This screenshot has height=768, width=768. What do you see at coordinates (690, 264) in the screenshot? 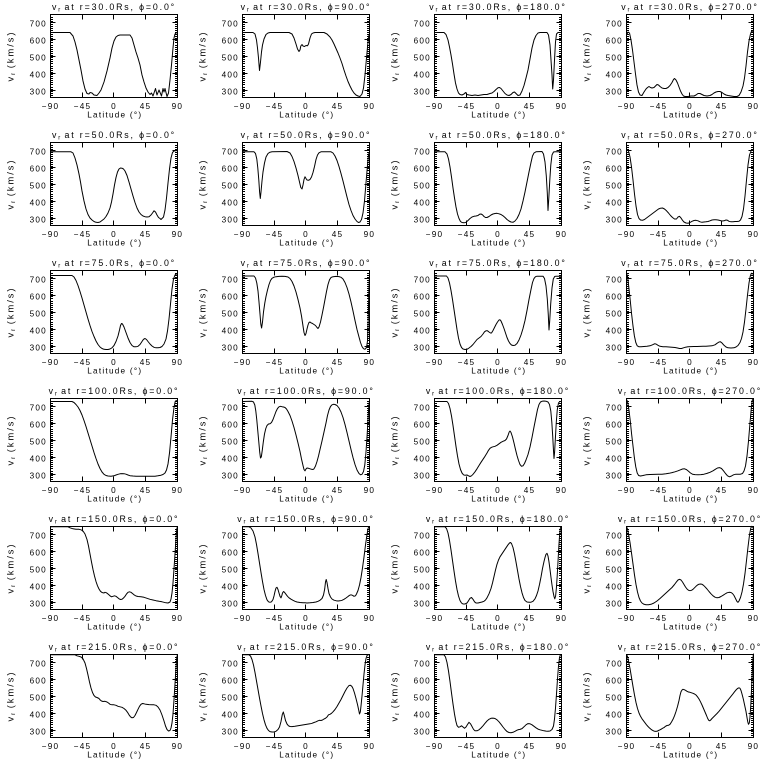
I see `svg-text: vr at r=75.0Rs, ϕ=270.0°` at bounding box center [690, 264].